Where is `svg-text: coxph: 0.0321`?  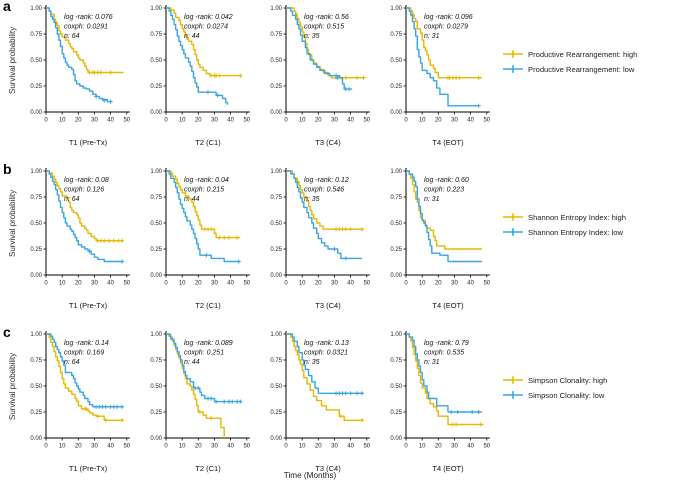
svg-text: coxph: 0.0321 is located at coordinates (326, 353).